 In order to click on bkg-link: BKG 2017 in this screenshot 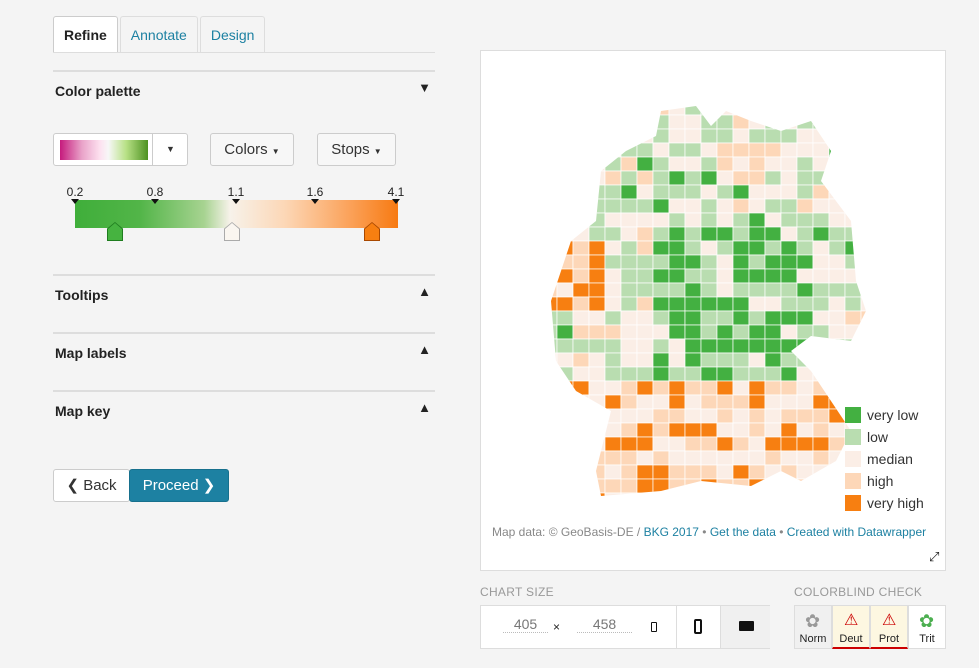, I will do `click(671, 532)`.